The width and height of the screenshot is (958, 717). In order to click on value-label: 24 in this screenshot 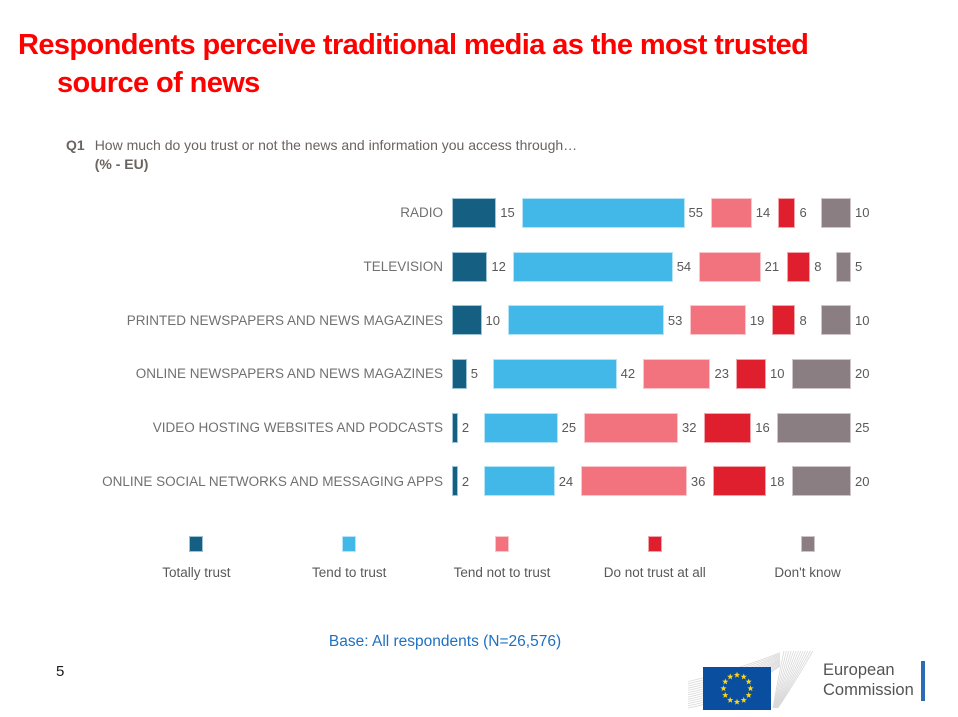, I will do `click(566, 481)`.